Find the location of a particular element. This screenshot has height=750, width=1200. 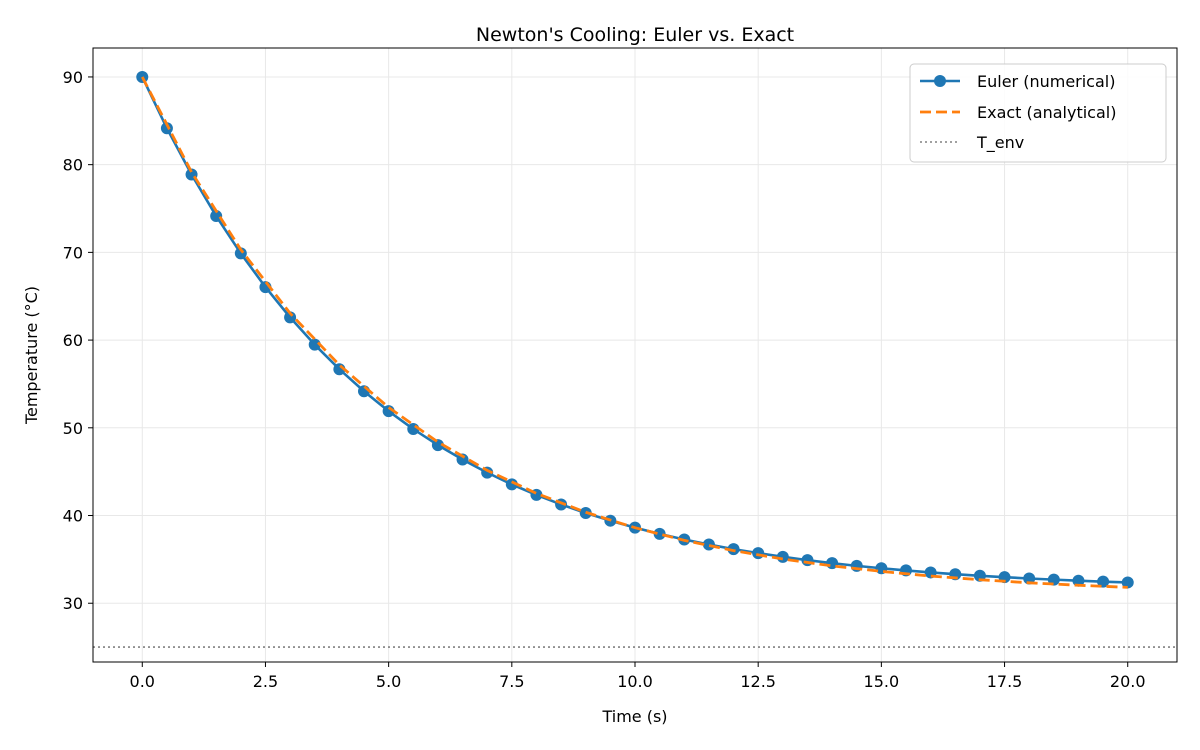

x-tick-label: 15.0 is located at coordinates (882, 681).